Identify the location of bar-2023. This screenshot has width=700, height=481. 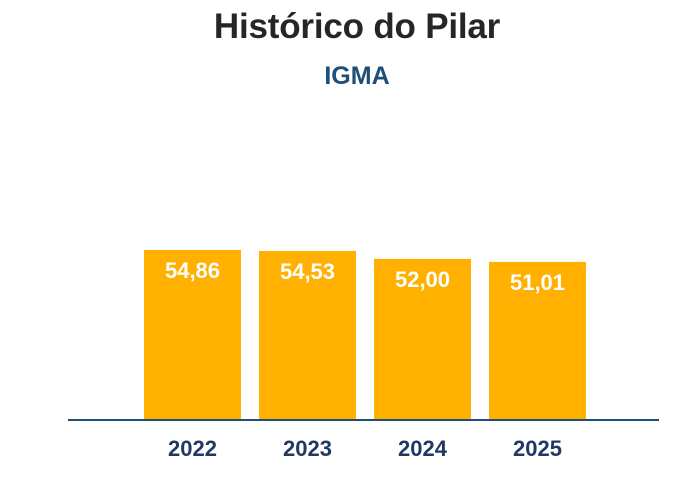
(307, 335).